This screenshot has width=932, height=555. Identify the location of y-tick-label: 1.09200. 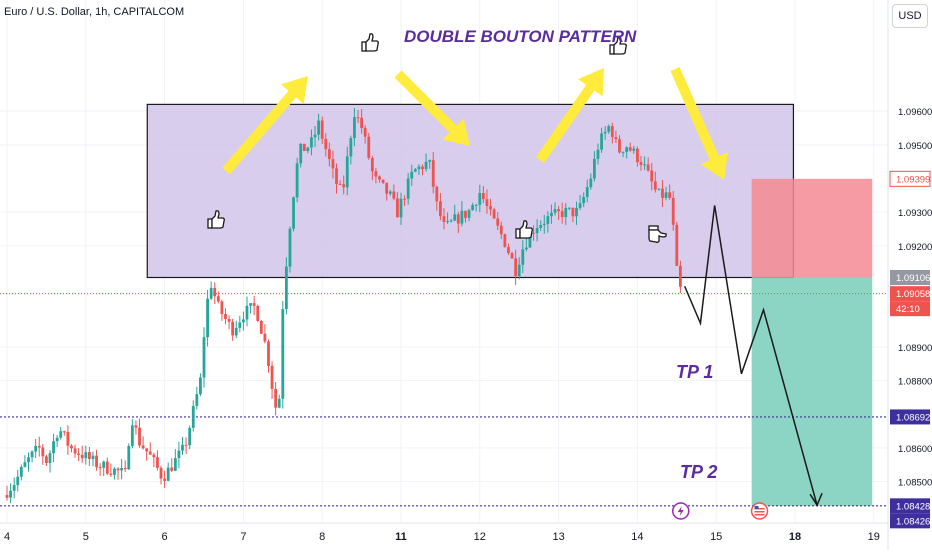
(915, 247).